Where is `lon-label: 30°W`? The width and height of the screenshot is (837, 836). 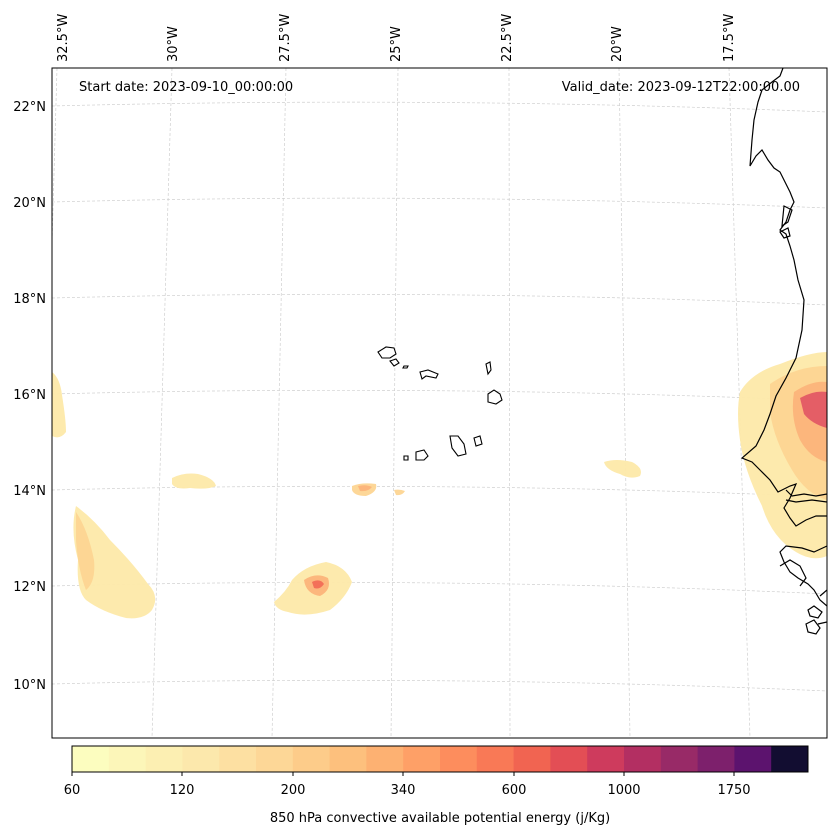 lon-label: 30°W is located at coordinates (173, 44).